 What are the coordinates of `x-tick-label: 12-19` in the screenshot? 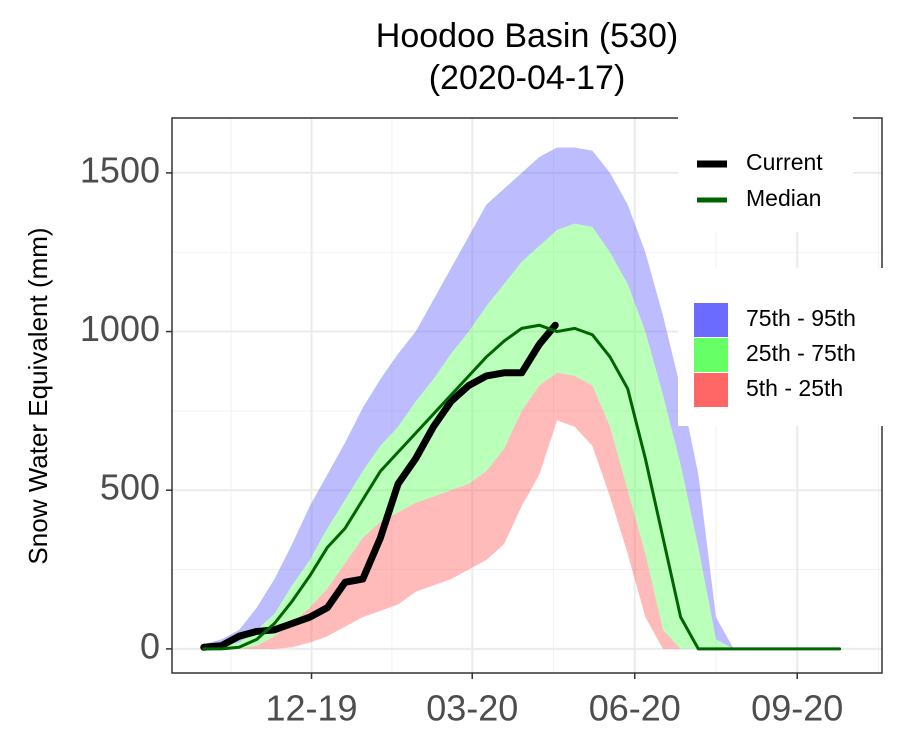 It's located at (311, 708).